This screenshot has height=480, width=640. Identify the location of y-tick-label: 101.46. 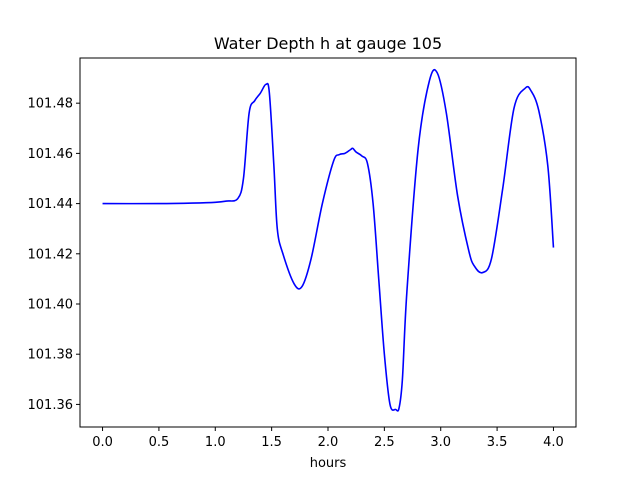
(51, 154).